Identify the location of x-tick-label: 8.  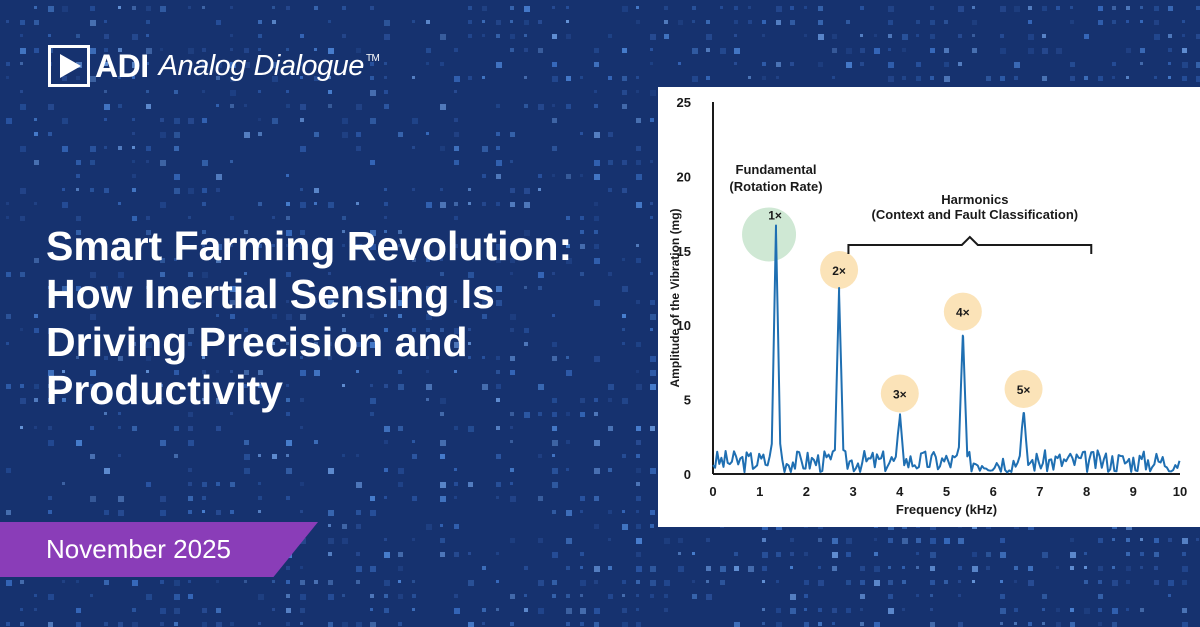
(1086, 491).